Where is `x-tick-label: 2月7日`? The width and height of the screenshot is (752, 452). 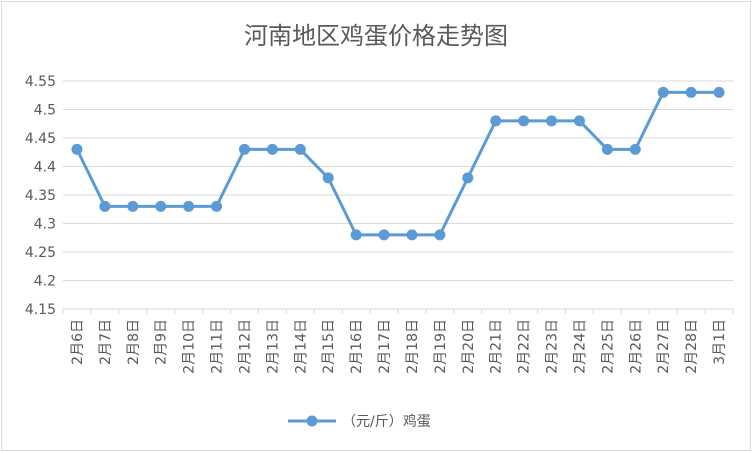
x-tick-label: 2月7日 is located at coordinates (106, 342).